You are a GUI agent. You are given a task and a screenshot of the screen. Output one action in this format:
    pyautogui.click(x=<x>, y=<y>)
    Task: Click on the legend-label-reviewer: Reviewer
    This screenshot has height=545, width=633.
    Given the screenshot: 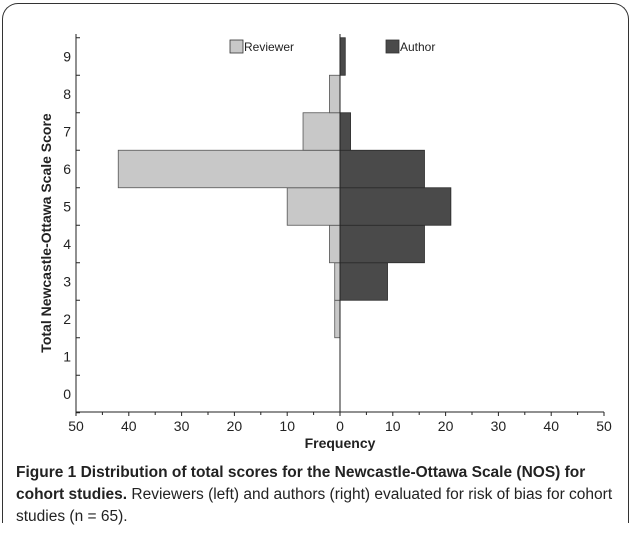 What is the action you would take?
    pyautogui.click(x=269, y=47)
    